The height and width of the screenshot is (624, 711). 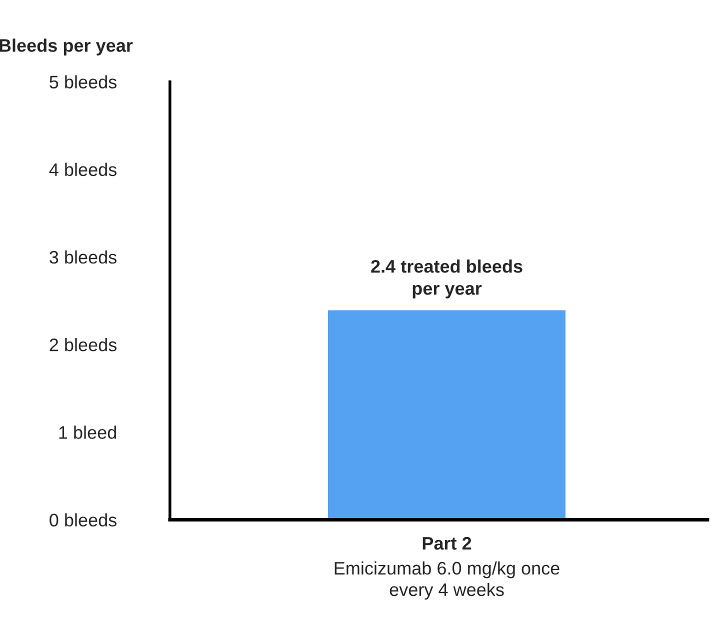 I want to click on x-axis-title: Emicizumab 6.0 mg/kg once every 4 weeks, so click(x=447, y=580).